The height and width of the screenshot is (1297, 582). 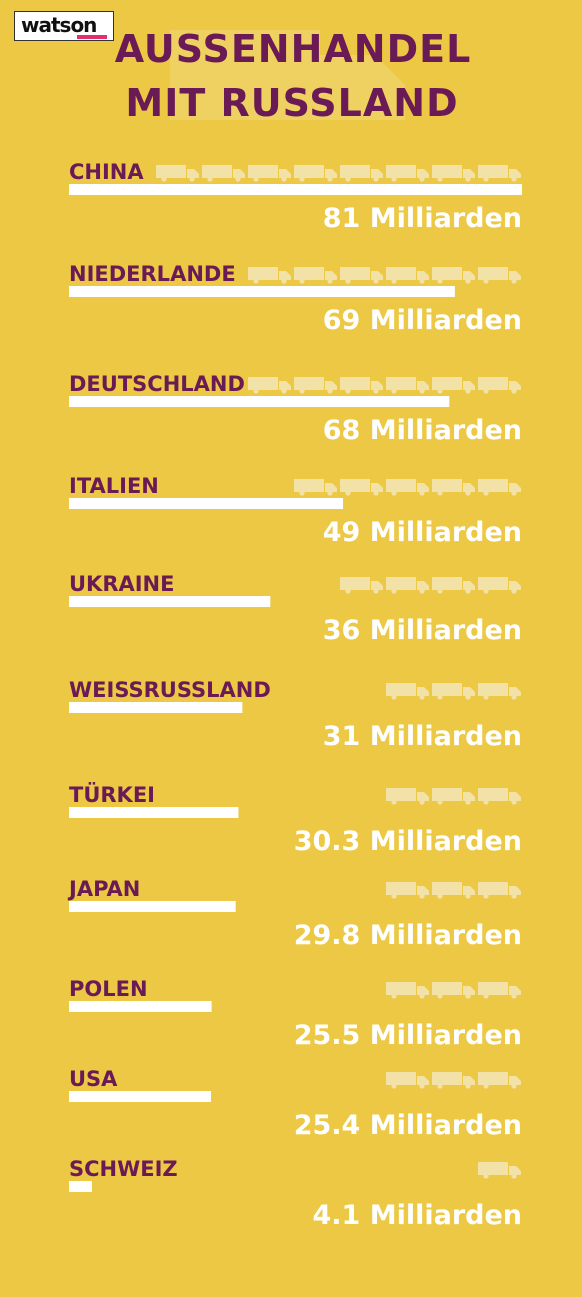 What do you see at coordinates (157, 384) in the screenshot?
I see `category-label: DEUTSCHLAND` at bounding box center [157, 384].